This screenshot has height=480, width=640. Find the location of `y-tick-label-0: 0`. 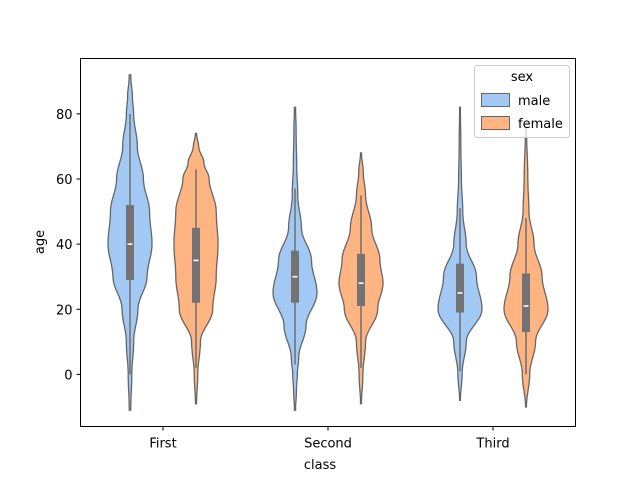

y-tick-label-0: 0 is located at coordinates (68, 375).